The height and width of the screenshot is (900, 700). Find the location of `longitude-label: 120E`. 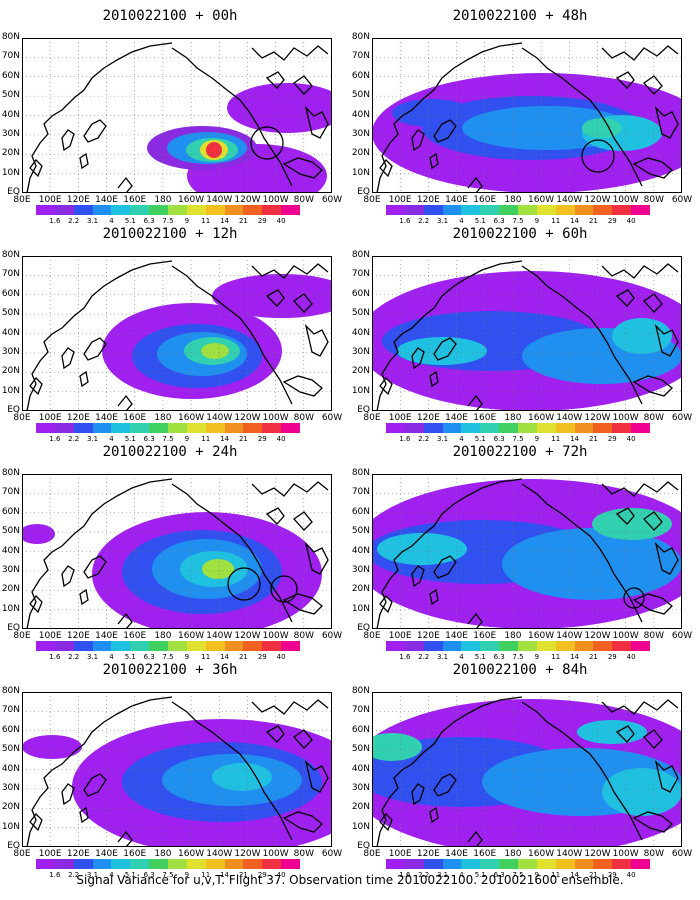

longitude-label: 120E is located at coordinates (78, 854).